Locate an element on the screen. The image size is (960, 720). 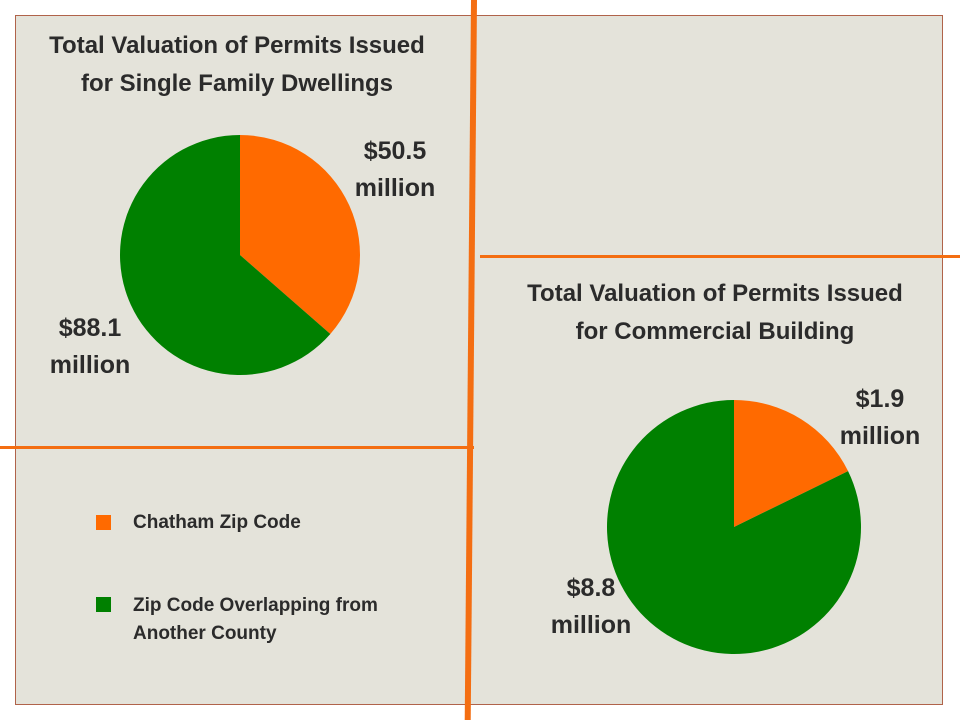
right-horizontal-divider is located at coordinates (720, 256).